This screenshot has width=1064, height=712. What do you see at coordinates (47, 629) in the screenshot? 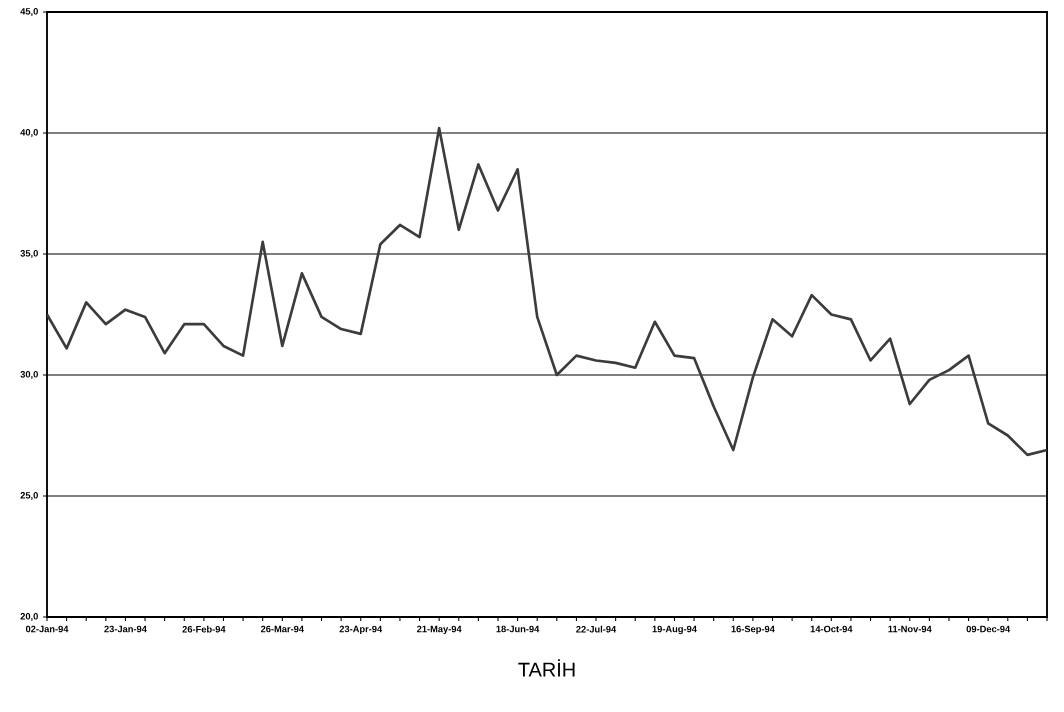
I see `x-tick-label: 02-Jan-94` at bounding box center [47, 629].